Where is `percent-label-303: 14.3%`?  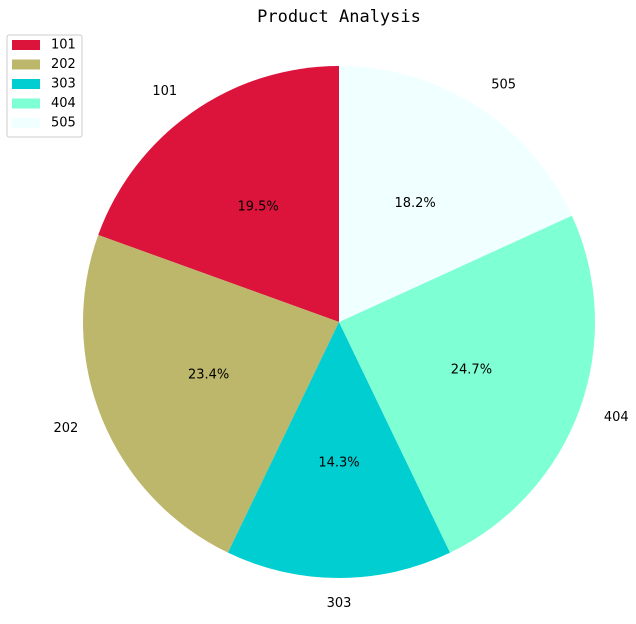 percent-label-303: 14.3% is located at coordinates (338, 462).